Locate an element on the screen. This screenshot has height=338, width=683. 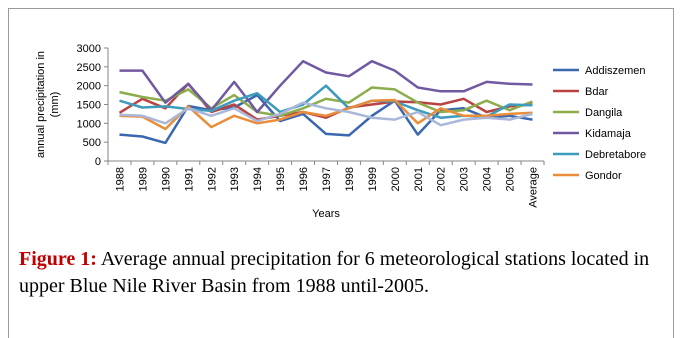
x-tick-label: 2001 is located at coordinates (419, 179).